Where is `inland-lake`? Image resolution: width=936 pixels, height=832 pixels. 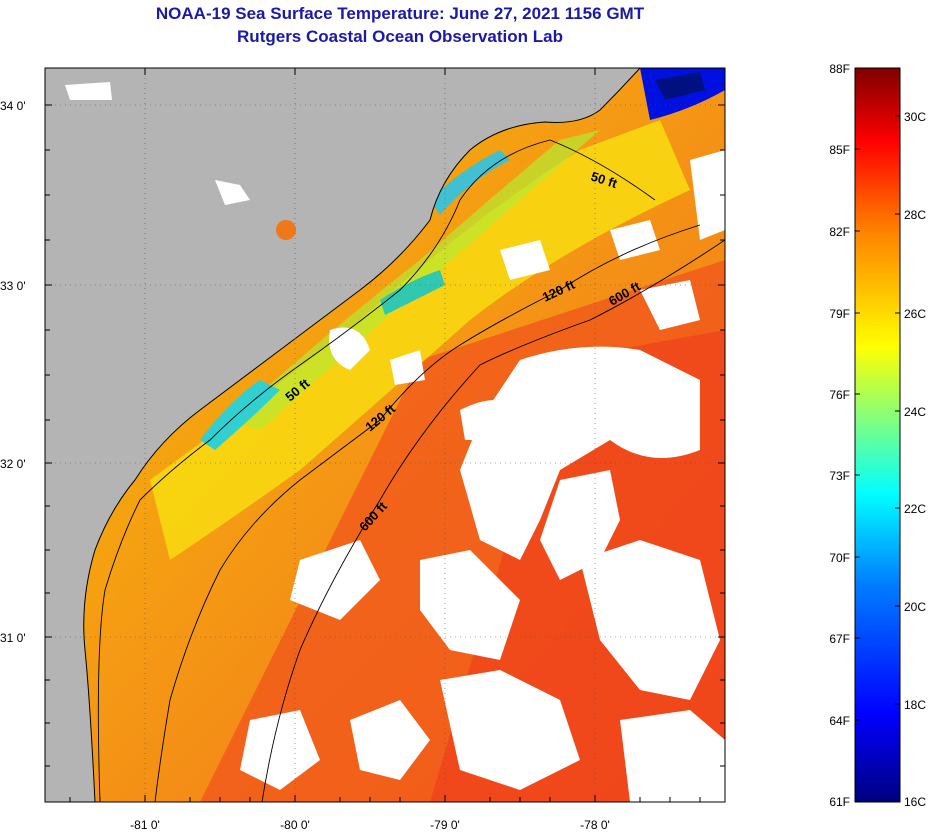
inland-lake is located at coordinates (286, 230).